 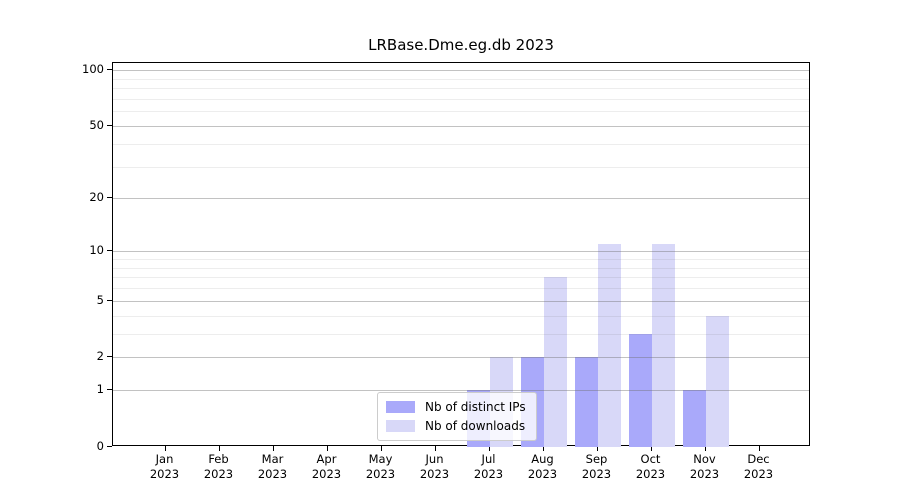 I want to click on x-tick-label: Sep 2023, so click(x=596, y=466).